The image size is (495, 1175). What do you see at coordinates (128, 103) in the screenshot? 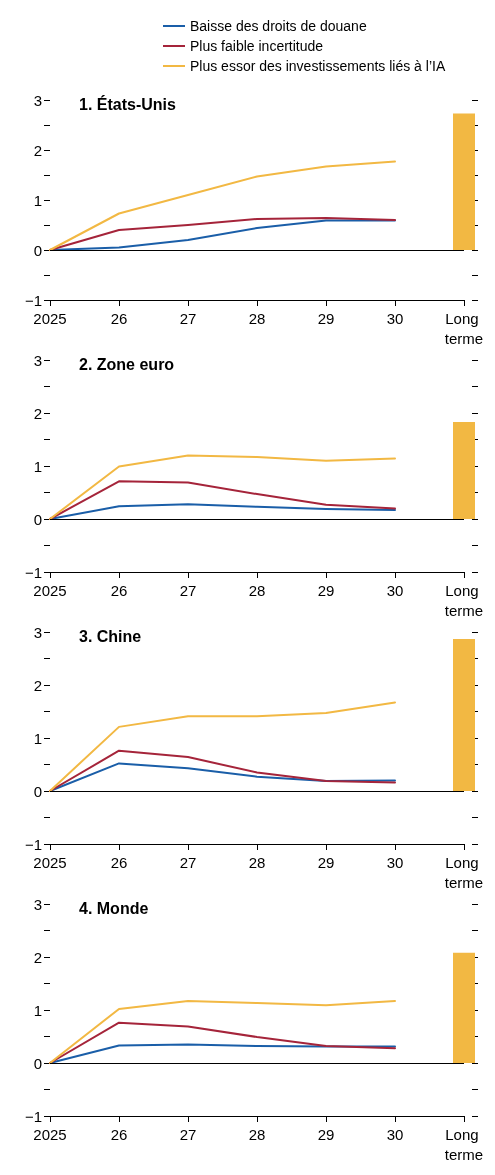
I see `chart-title: 1. États-Unis` at bounding box center [128, 103].